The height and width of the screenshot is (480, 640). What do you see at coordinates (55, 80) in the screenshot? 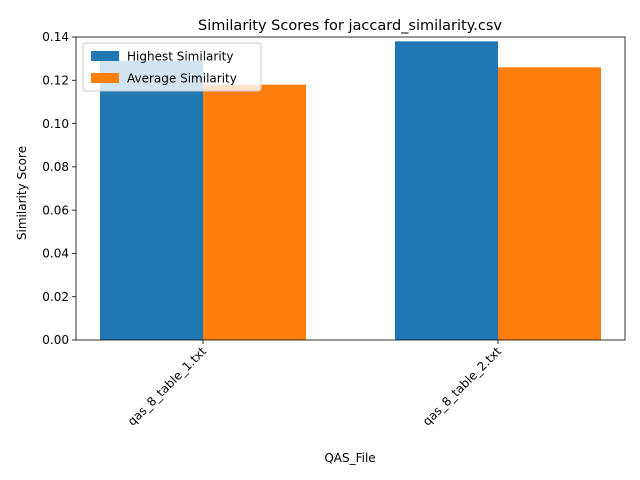
I see `y-tick-label-6: 0.12` at bounding box center [55, 80].